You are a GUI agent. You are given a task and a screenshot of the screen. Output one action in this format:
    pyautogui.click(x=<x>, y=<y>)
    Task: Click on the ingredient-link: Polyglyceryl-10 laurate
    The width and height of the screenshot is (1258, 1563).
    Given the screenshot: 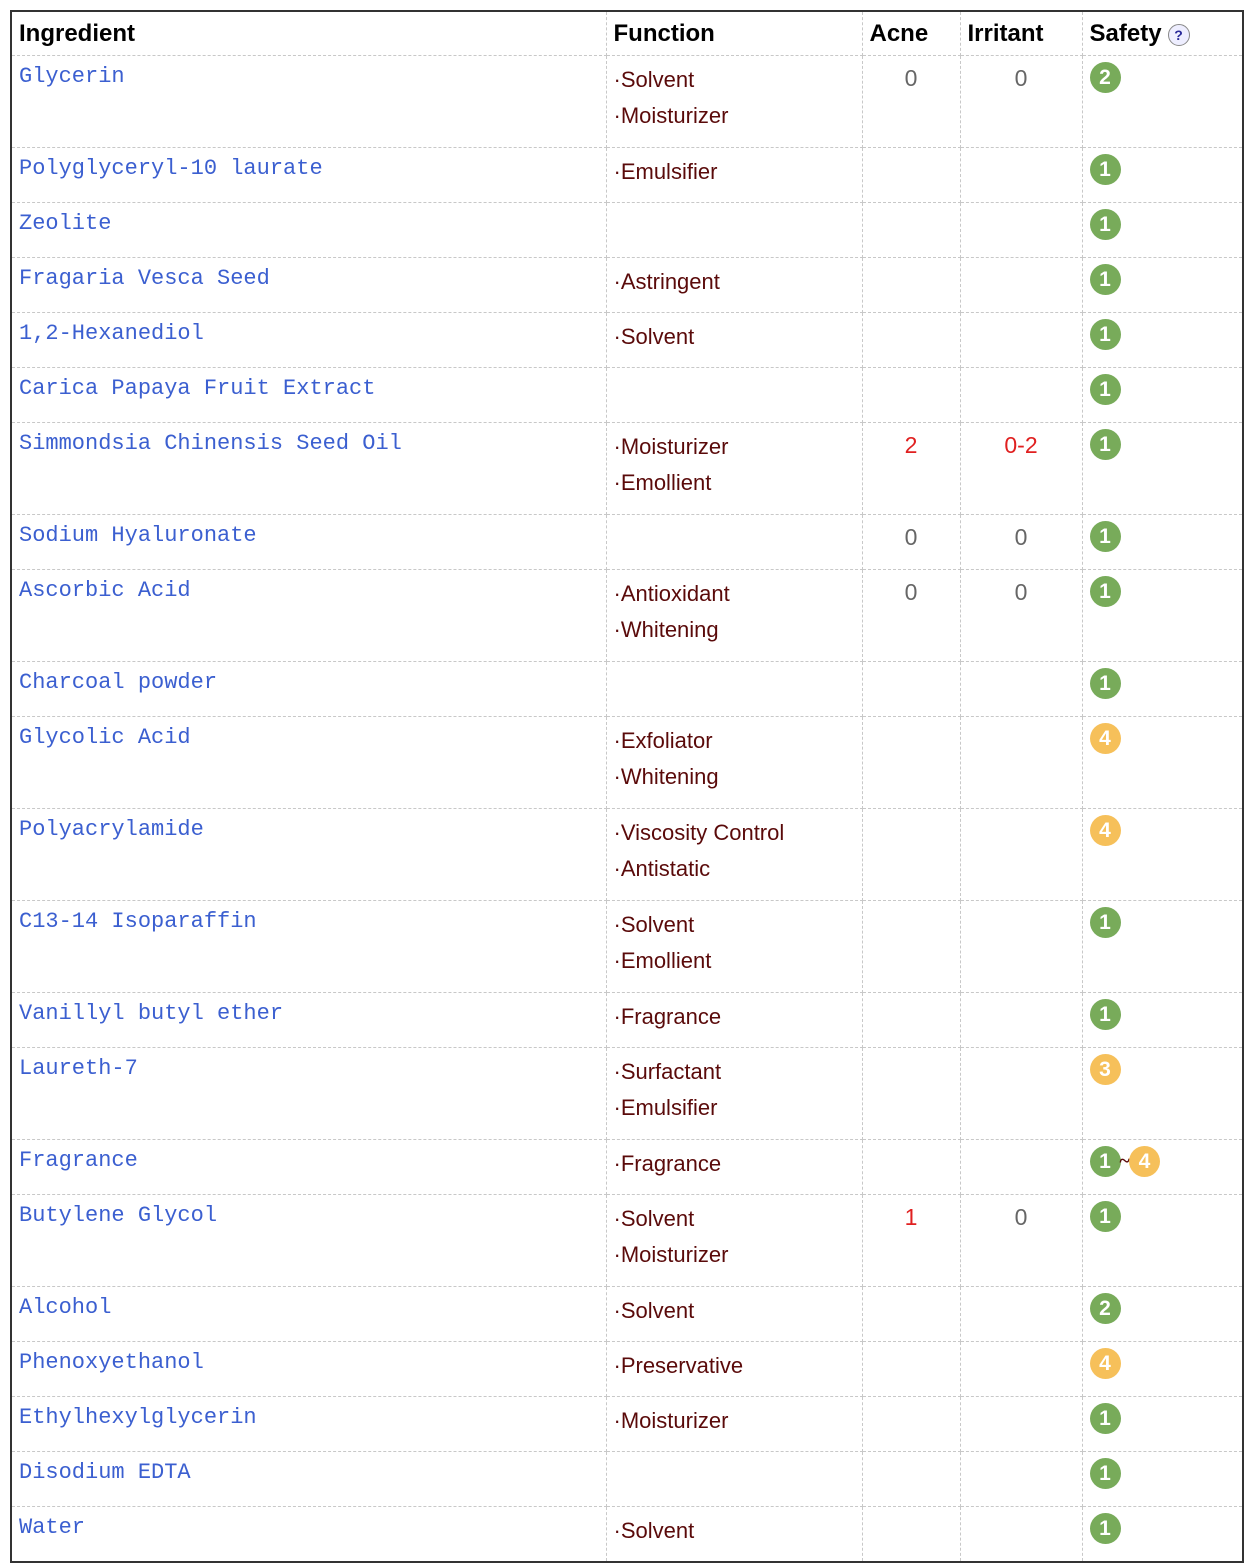 What is the action you would take?
    pyautogui.click(x=308, y=175)
    